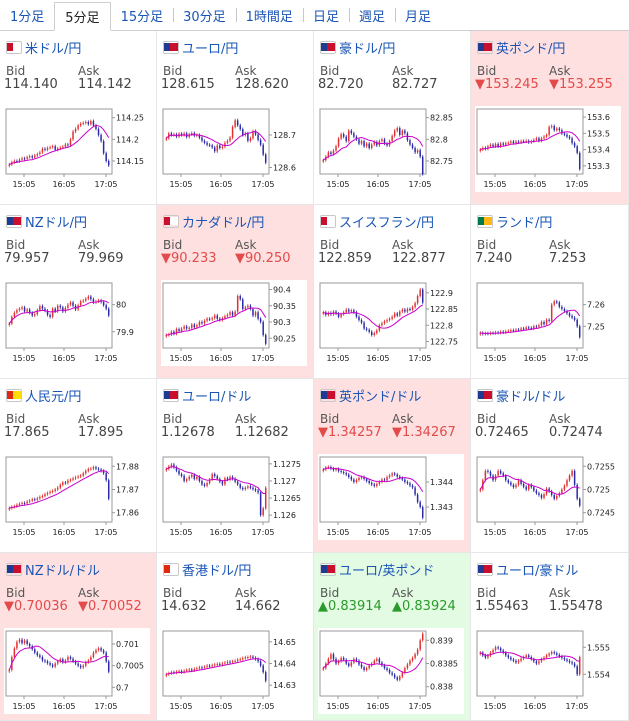 Image resolution: width=629 pixels, height=721 pixels. Describe the element at coordinates (77, 671) in the screenshot. I see `price-chart: 0.701 0.7005 0.7 15:05 16:05 17:05` at that location.